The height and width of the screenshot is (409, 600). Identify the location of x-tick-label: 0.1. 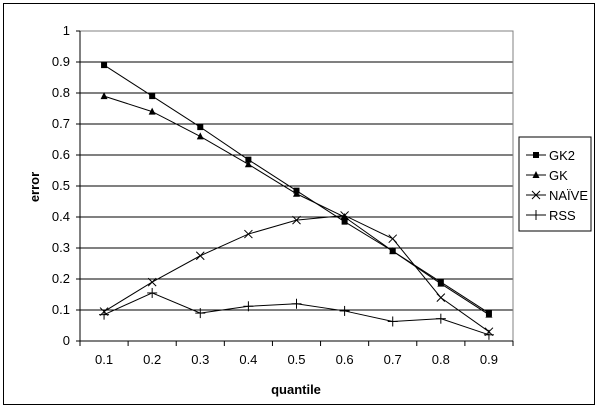
(104, 359).